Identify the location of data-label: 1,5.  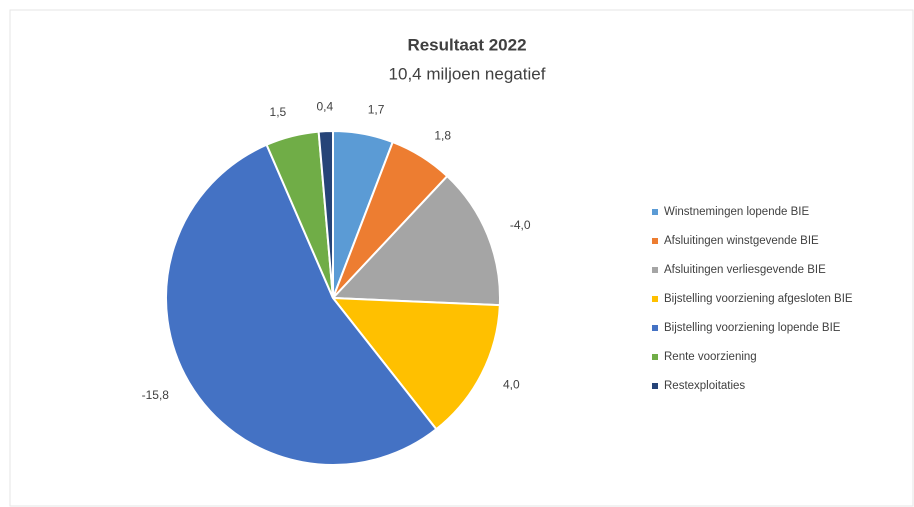
(278, 112).